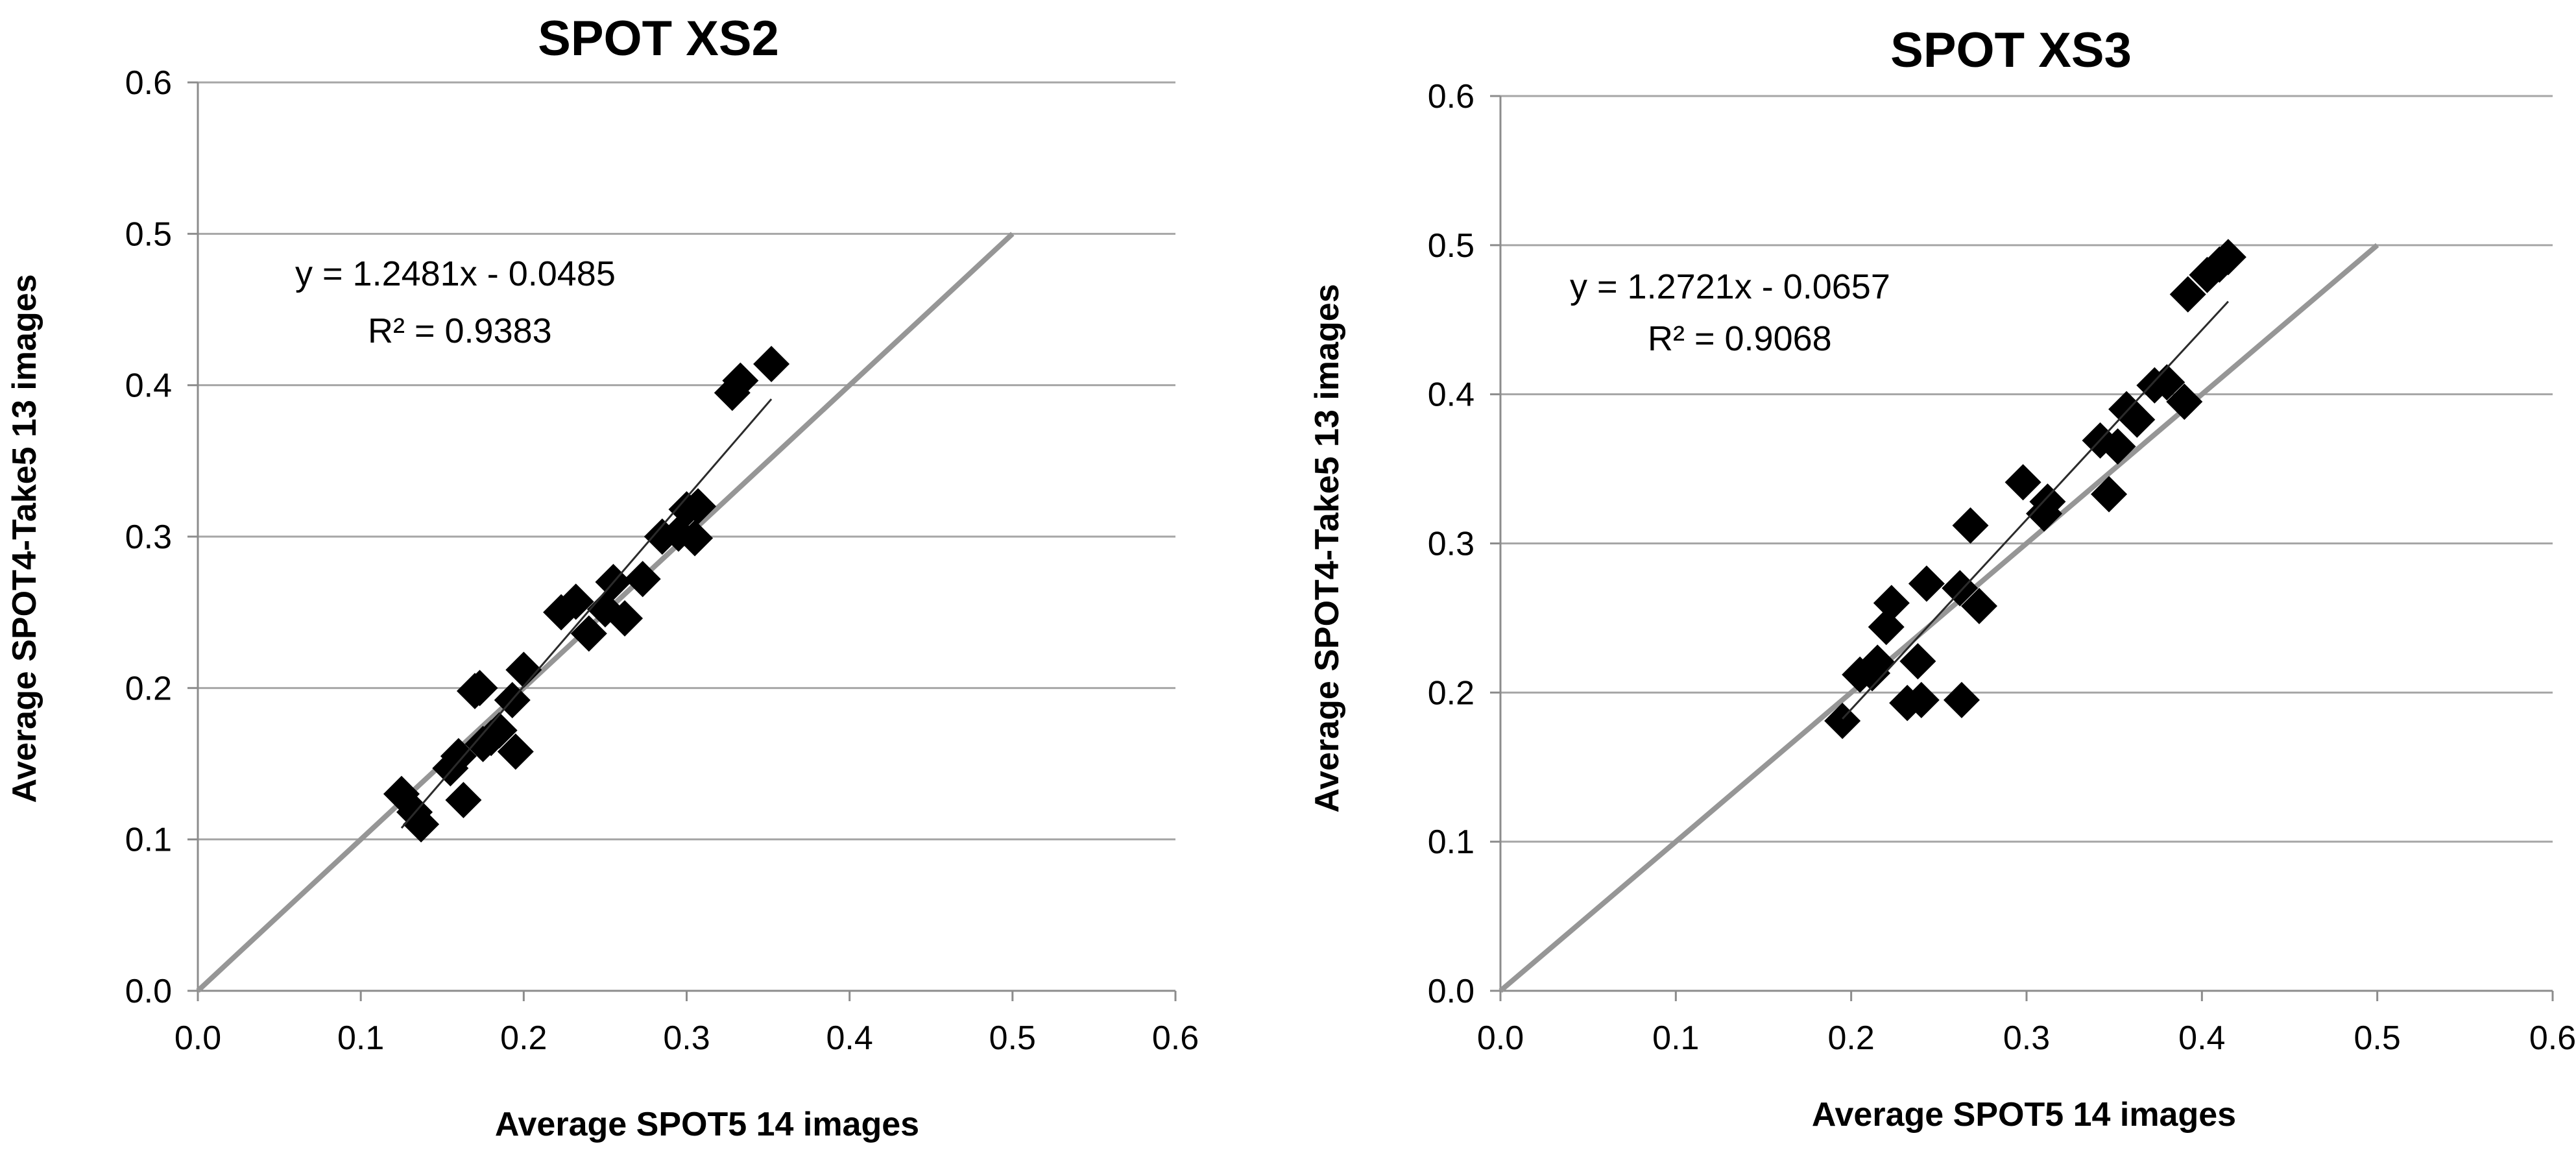 This screenshot has height=1166, width=2576. I want to click on chart-2-trendline, so click(2035, 510).